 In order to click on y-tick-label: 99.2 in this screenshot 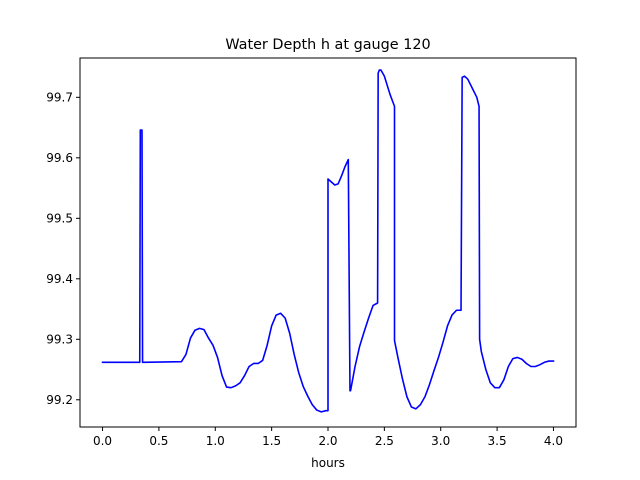, I will do `click(59, 400)`.